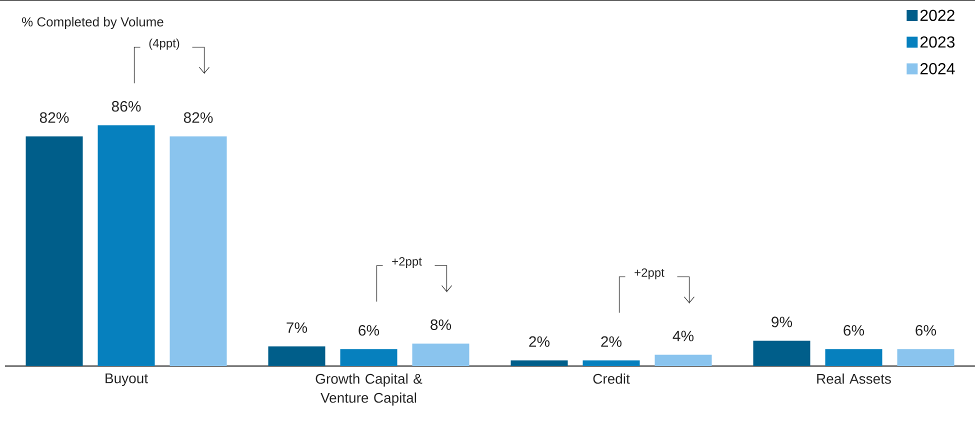  What do you see at coordinates (127, 380) in the screenshot?
I see `x-tick-label: Buyout` at bounding box center [127, 380].